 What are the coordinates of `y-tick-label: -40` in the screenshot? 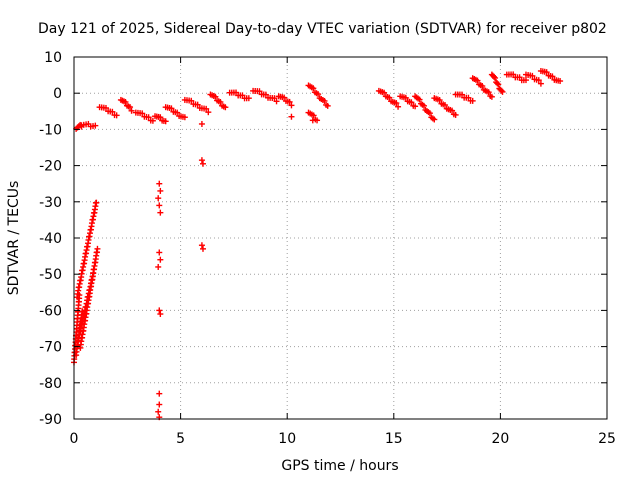 It's located at (50, 239).